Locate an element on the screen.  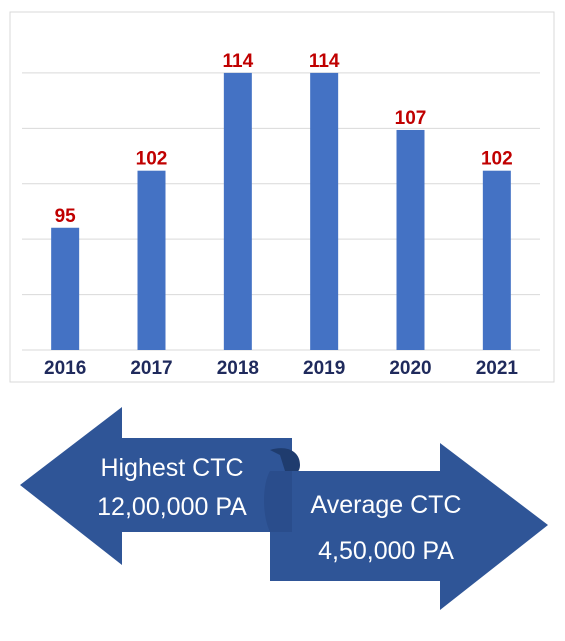
value-label-2020: 107 is located at coordinates (411, 118).